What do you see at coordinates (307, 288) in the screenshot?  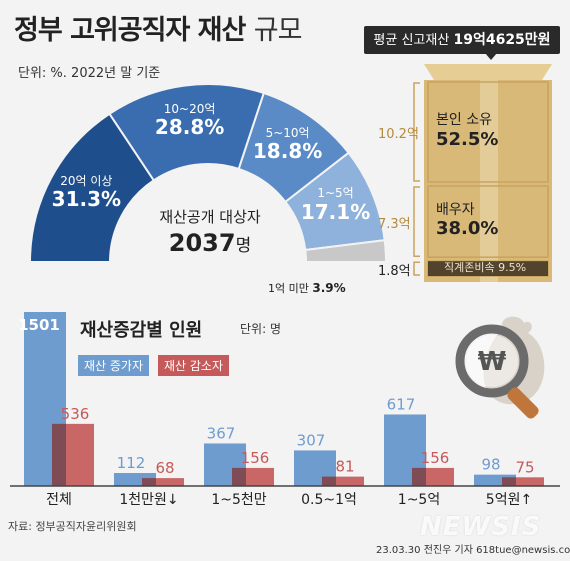 I see `donut-small-slice-label: 1억 미만 3.9%` at bounding box center [307, 288].